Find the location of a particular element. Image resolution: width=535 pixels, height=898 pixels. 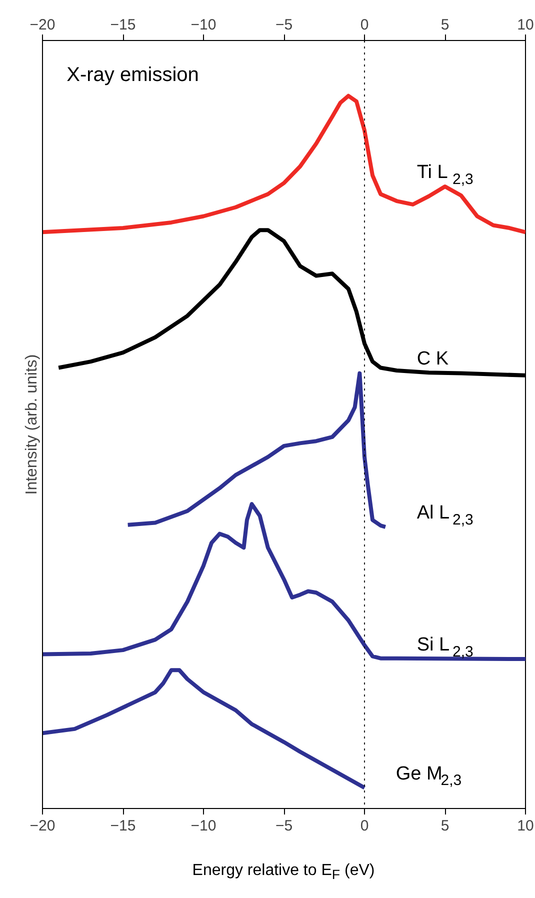

x2-tick-label: −20 is located at coordinates (43, 826).